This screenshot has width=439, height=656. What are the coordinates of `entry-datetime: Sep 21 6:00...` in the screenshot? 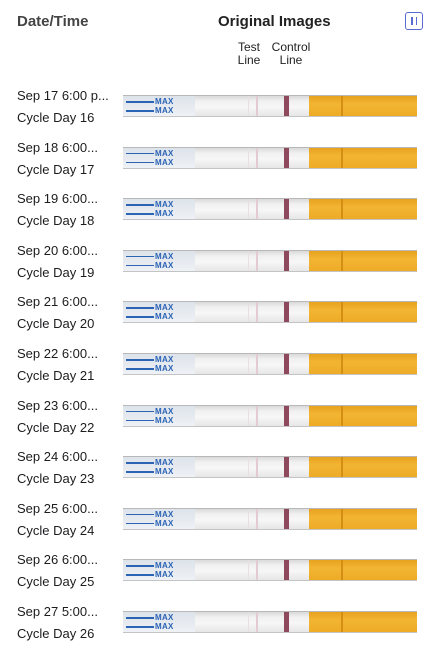 It's located at (57, 302).